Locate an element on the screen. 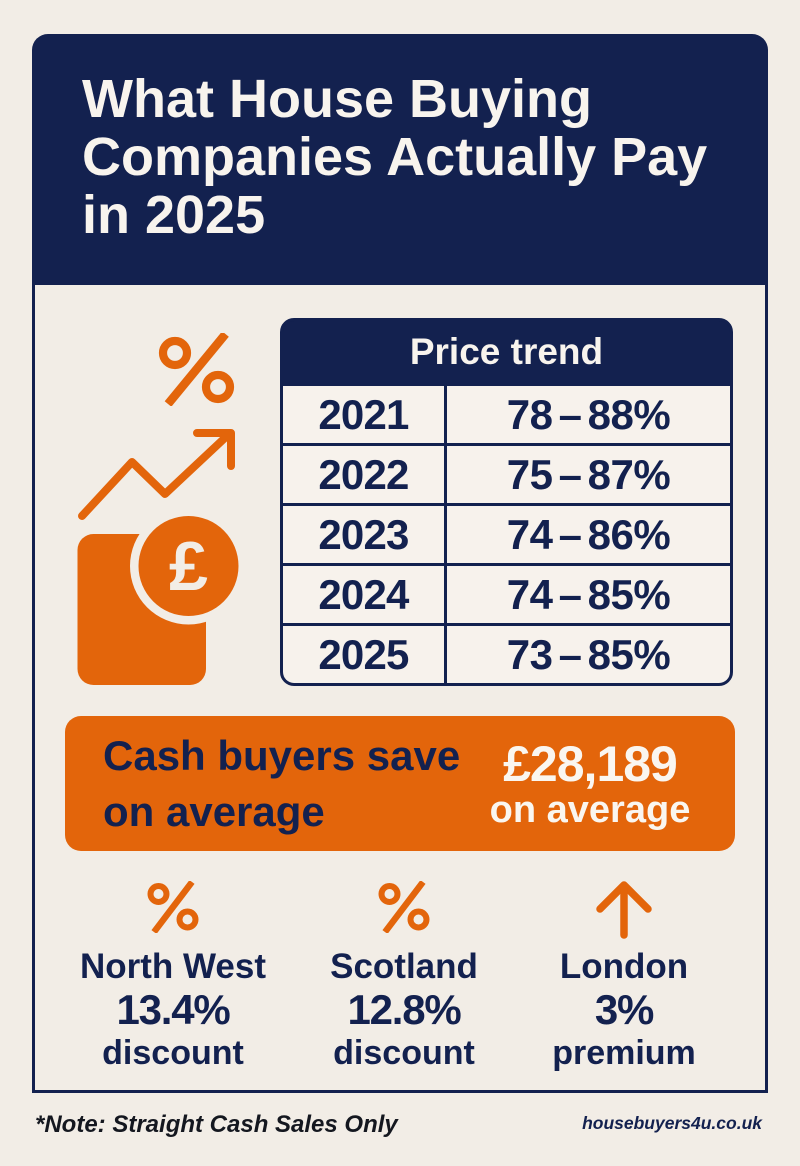 The image size is (800, 1166). range-cell: 75 – 87% is located at coordinates (588, 474).